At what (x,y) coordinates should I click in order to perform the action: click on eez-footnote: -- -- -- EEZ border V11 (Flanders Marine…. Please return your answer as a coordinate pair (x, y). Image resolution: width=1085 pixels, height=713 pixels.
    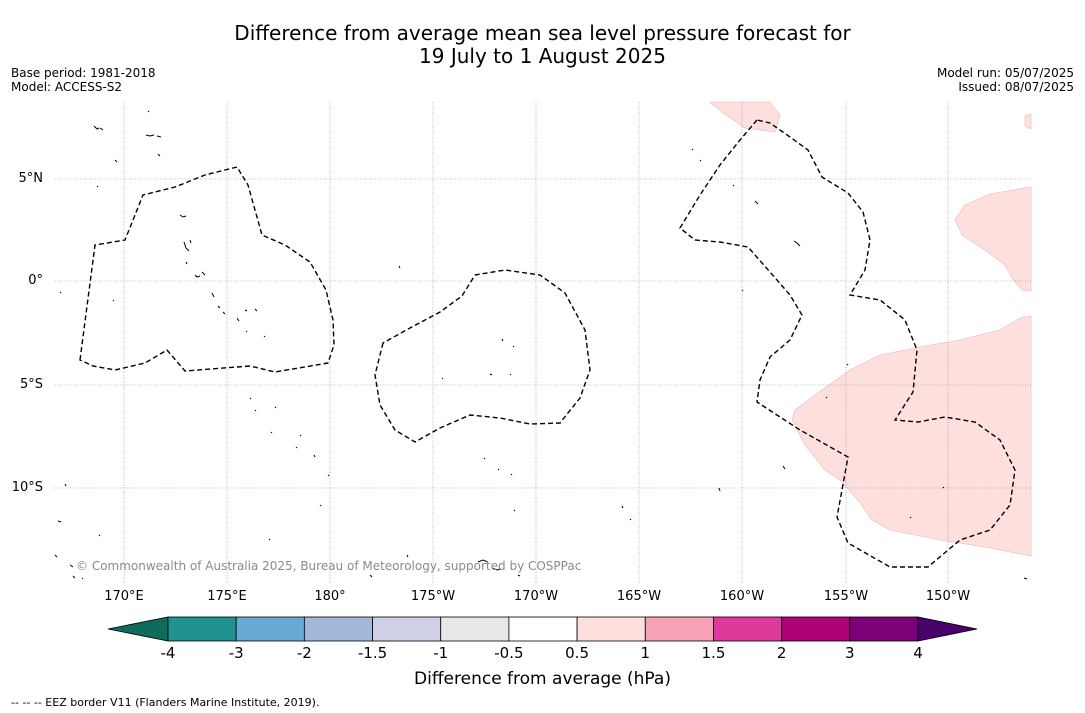
    Looking at the image, I should click on (165, 702).